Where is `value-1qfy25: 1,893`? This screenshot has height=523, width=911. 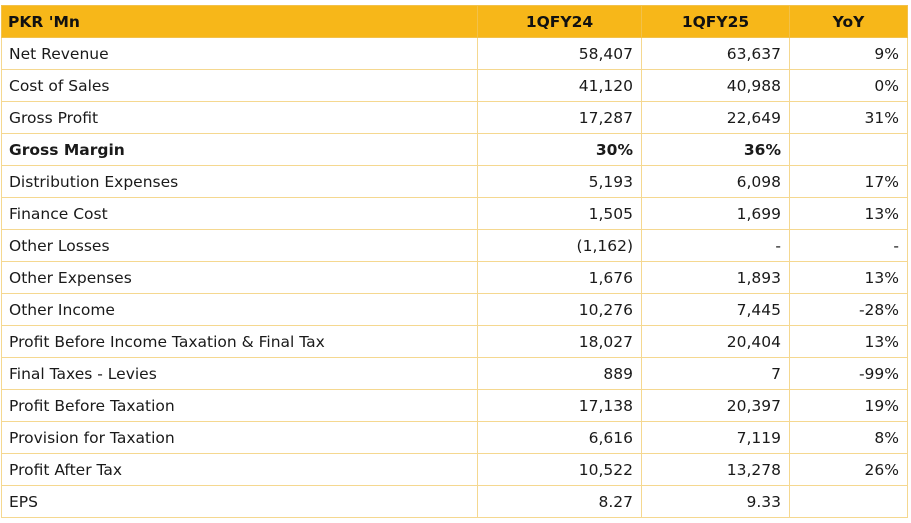
value-1qfy25: 1,893 is located at coordinates (715, 277).